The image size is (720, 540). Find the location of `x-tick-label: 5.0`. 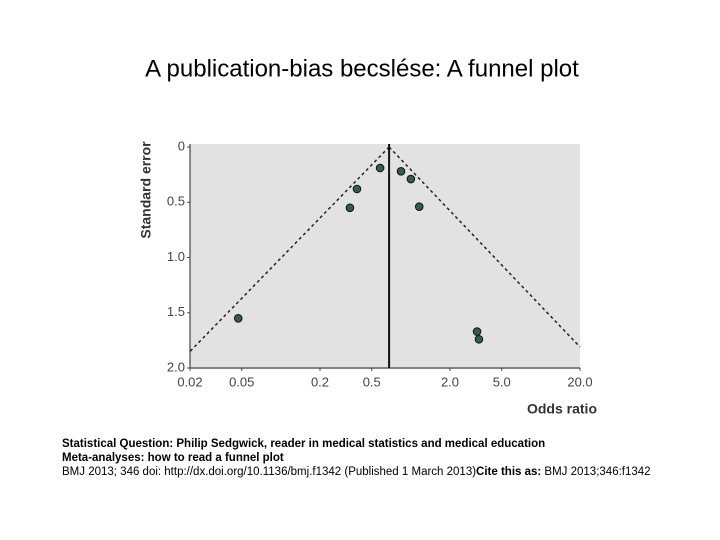

x-tick-label: 5.0 is located at coordinates (502, 381).